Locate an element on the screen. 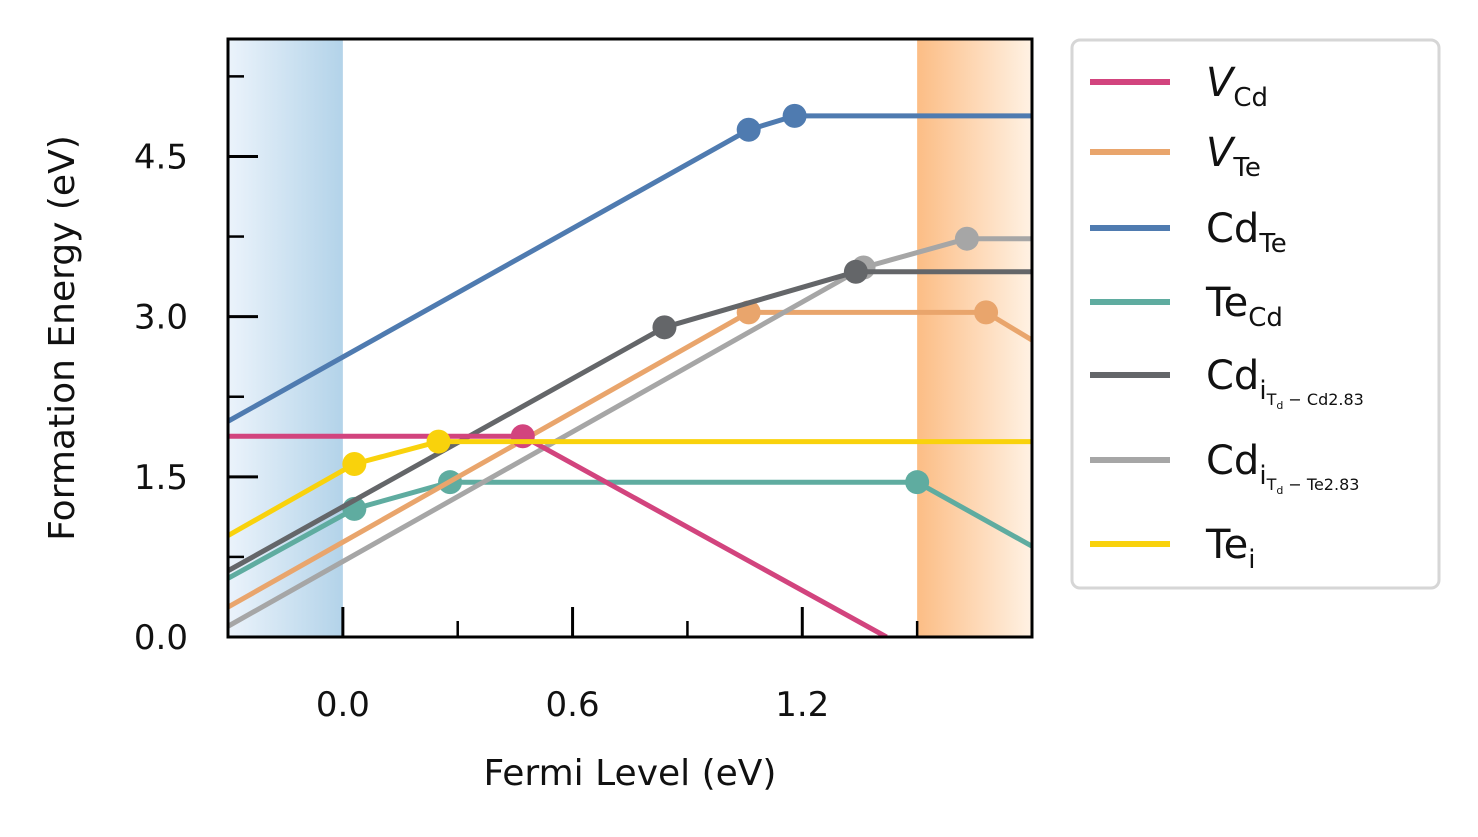 This screenshot has width=1478, height=837. y-tick-label: 0.0 is located at coordinates (161, 638).